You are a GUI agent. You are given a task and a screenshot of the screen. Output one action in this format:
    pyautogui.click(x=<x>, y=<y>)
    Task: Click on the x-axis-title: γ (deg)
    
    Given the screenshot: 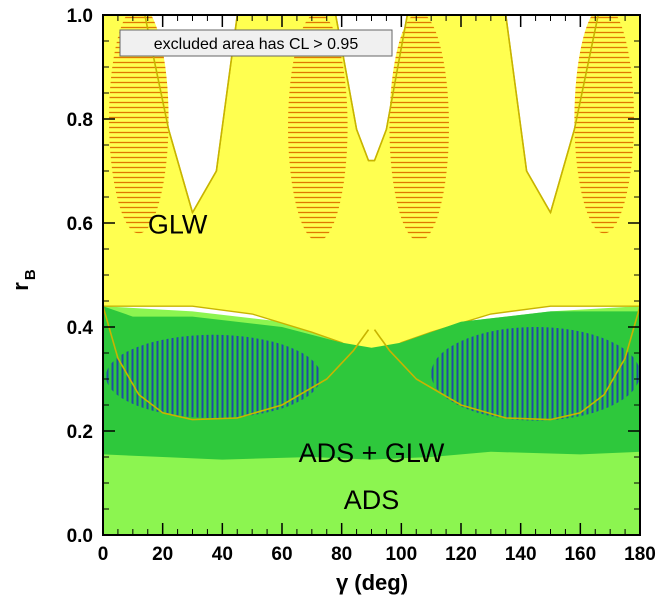 What is the action you would take?
    pyautogui.click(x=372, y=582)
    